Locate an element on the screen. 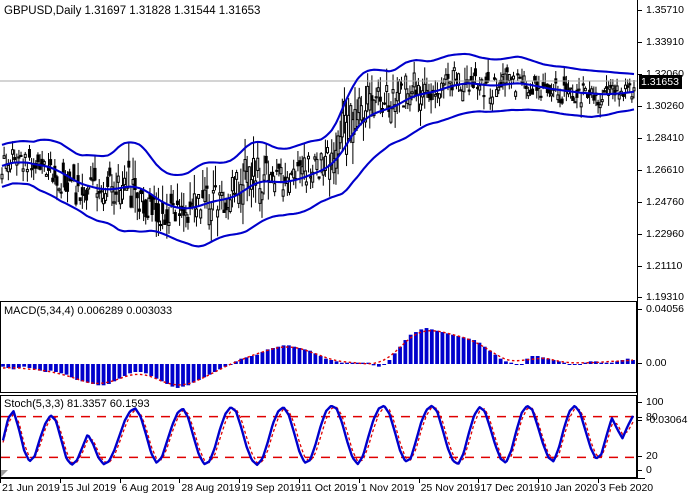 Image resolution: width=700 pixels, height=500 pixels. date-axis-label: 11 Oct 2019 is located at coordinates (329, 488).